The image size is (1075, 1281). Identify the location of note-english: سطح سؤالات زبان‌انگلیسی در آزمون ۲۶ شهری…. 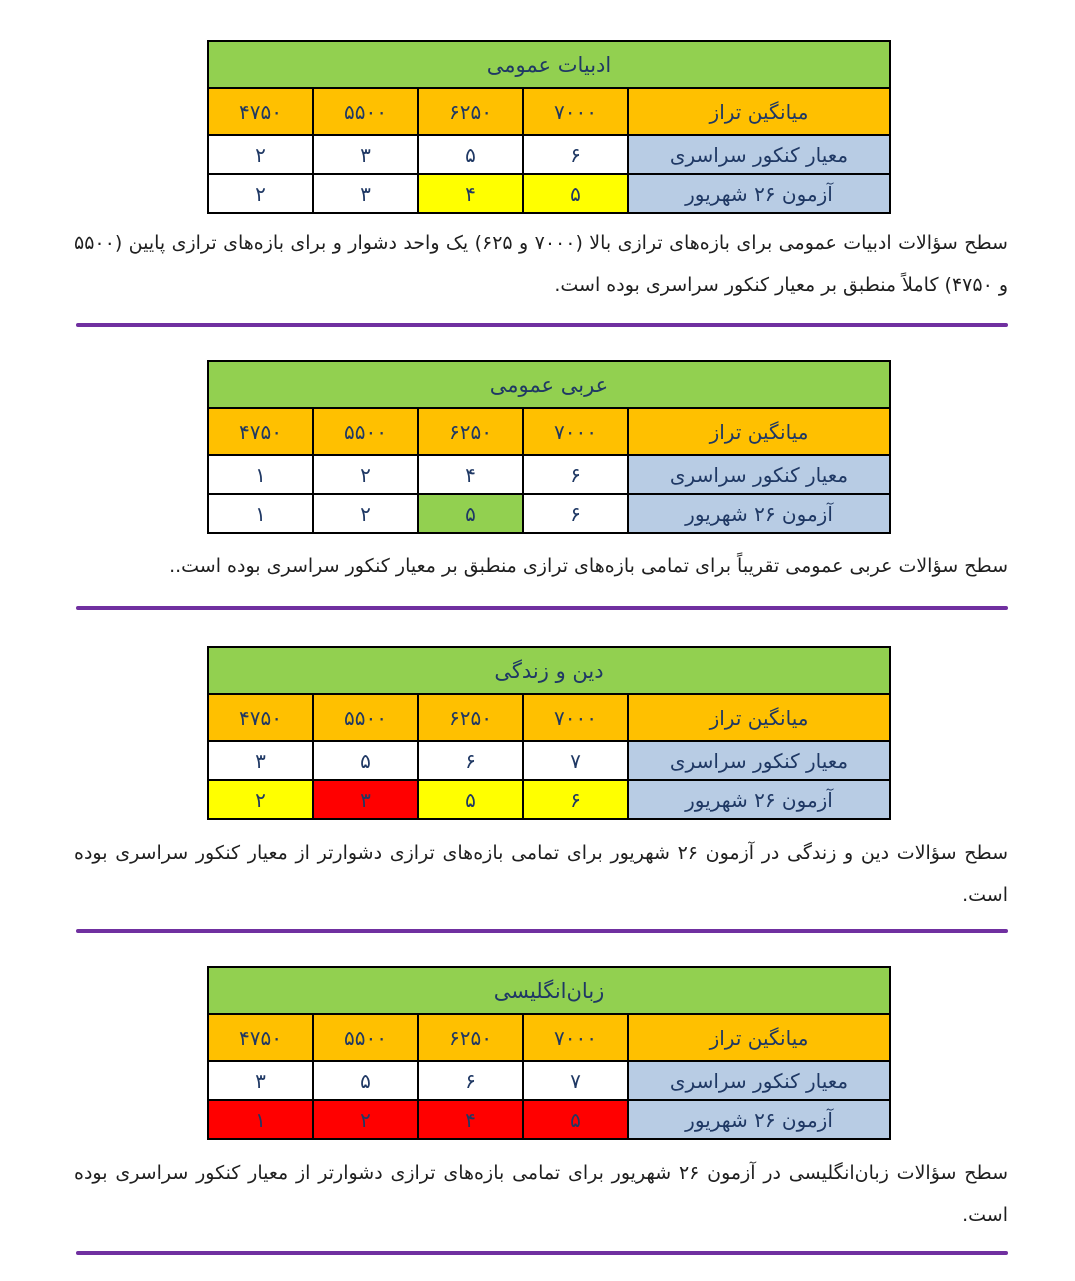
(541, 1194).